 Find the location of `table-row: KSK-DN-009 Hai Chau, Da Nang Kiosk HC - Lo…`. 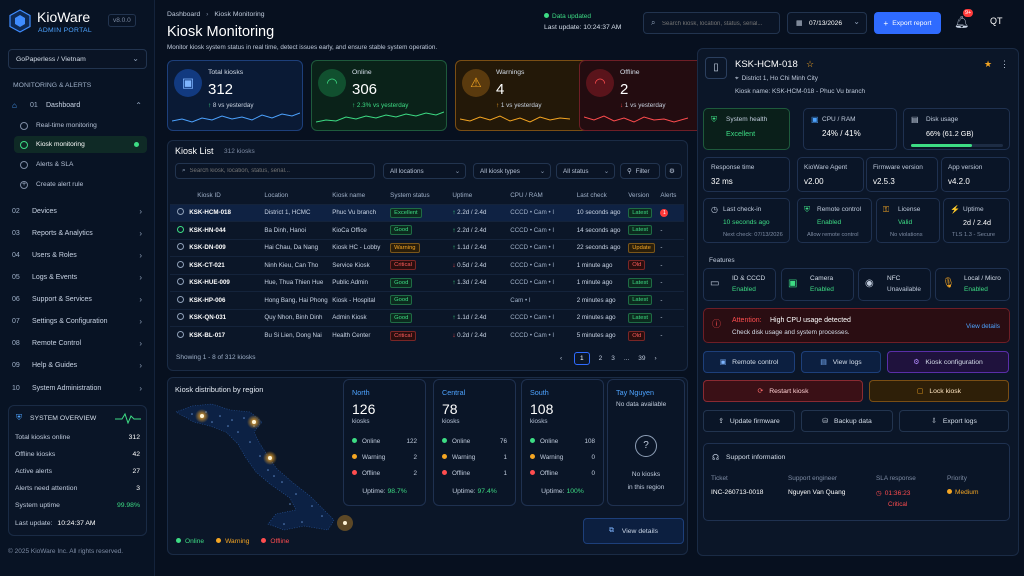

table-row: KSK-DN-009 Hai Chau, Da Nang Kiosk HC - Lo… is located at coordinates (427, 247).